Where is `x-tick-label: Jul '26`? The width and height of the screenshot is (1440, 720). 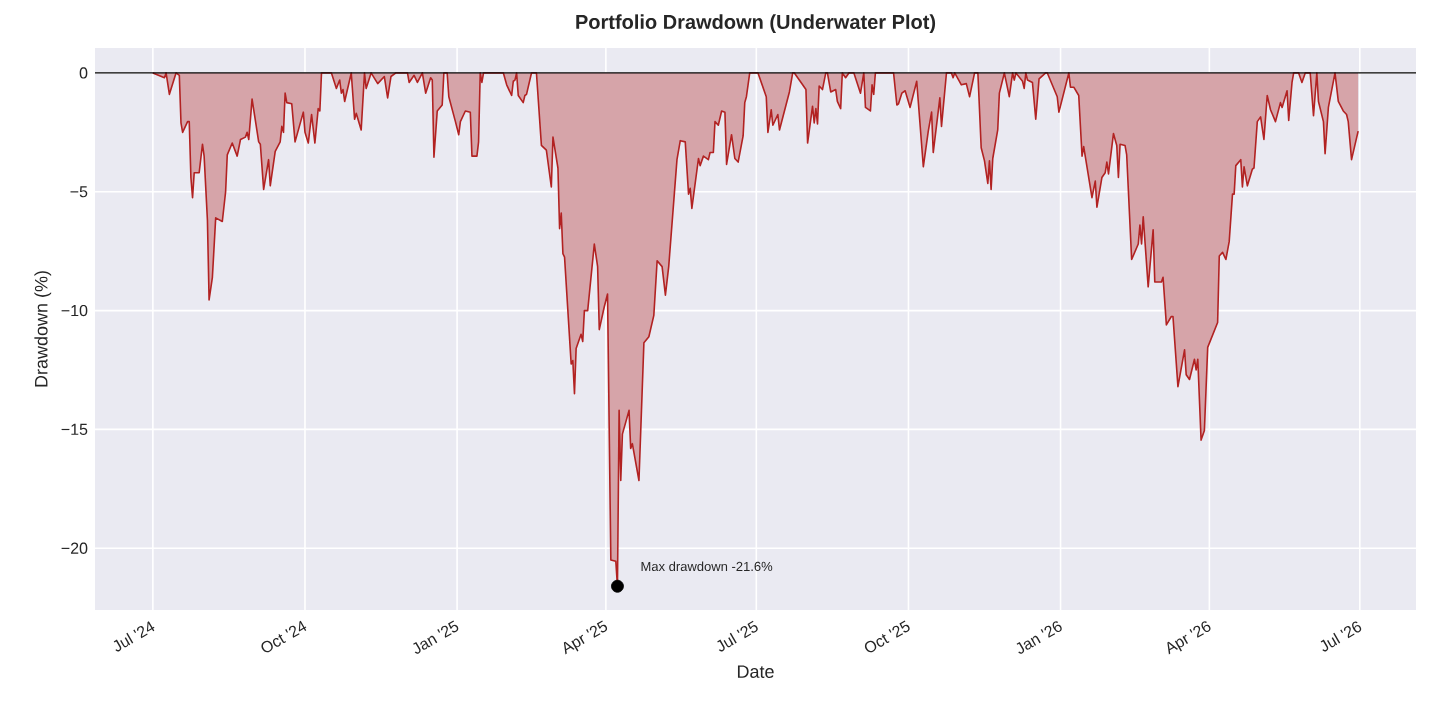 x-tick-label: Jul '26 is located at coordinates (1341, 636).